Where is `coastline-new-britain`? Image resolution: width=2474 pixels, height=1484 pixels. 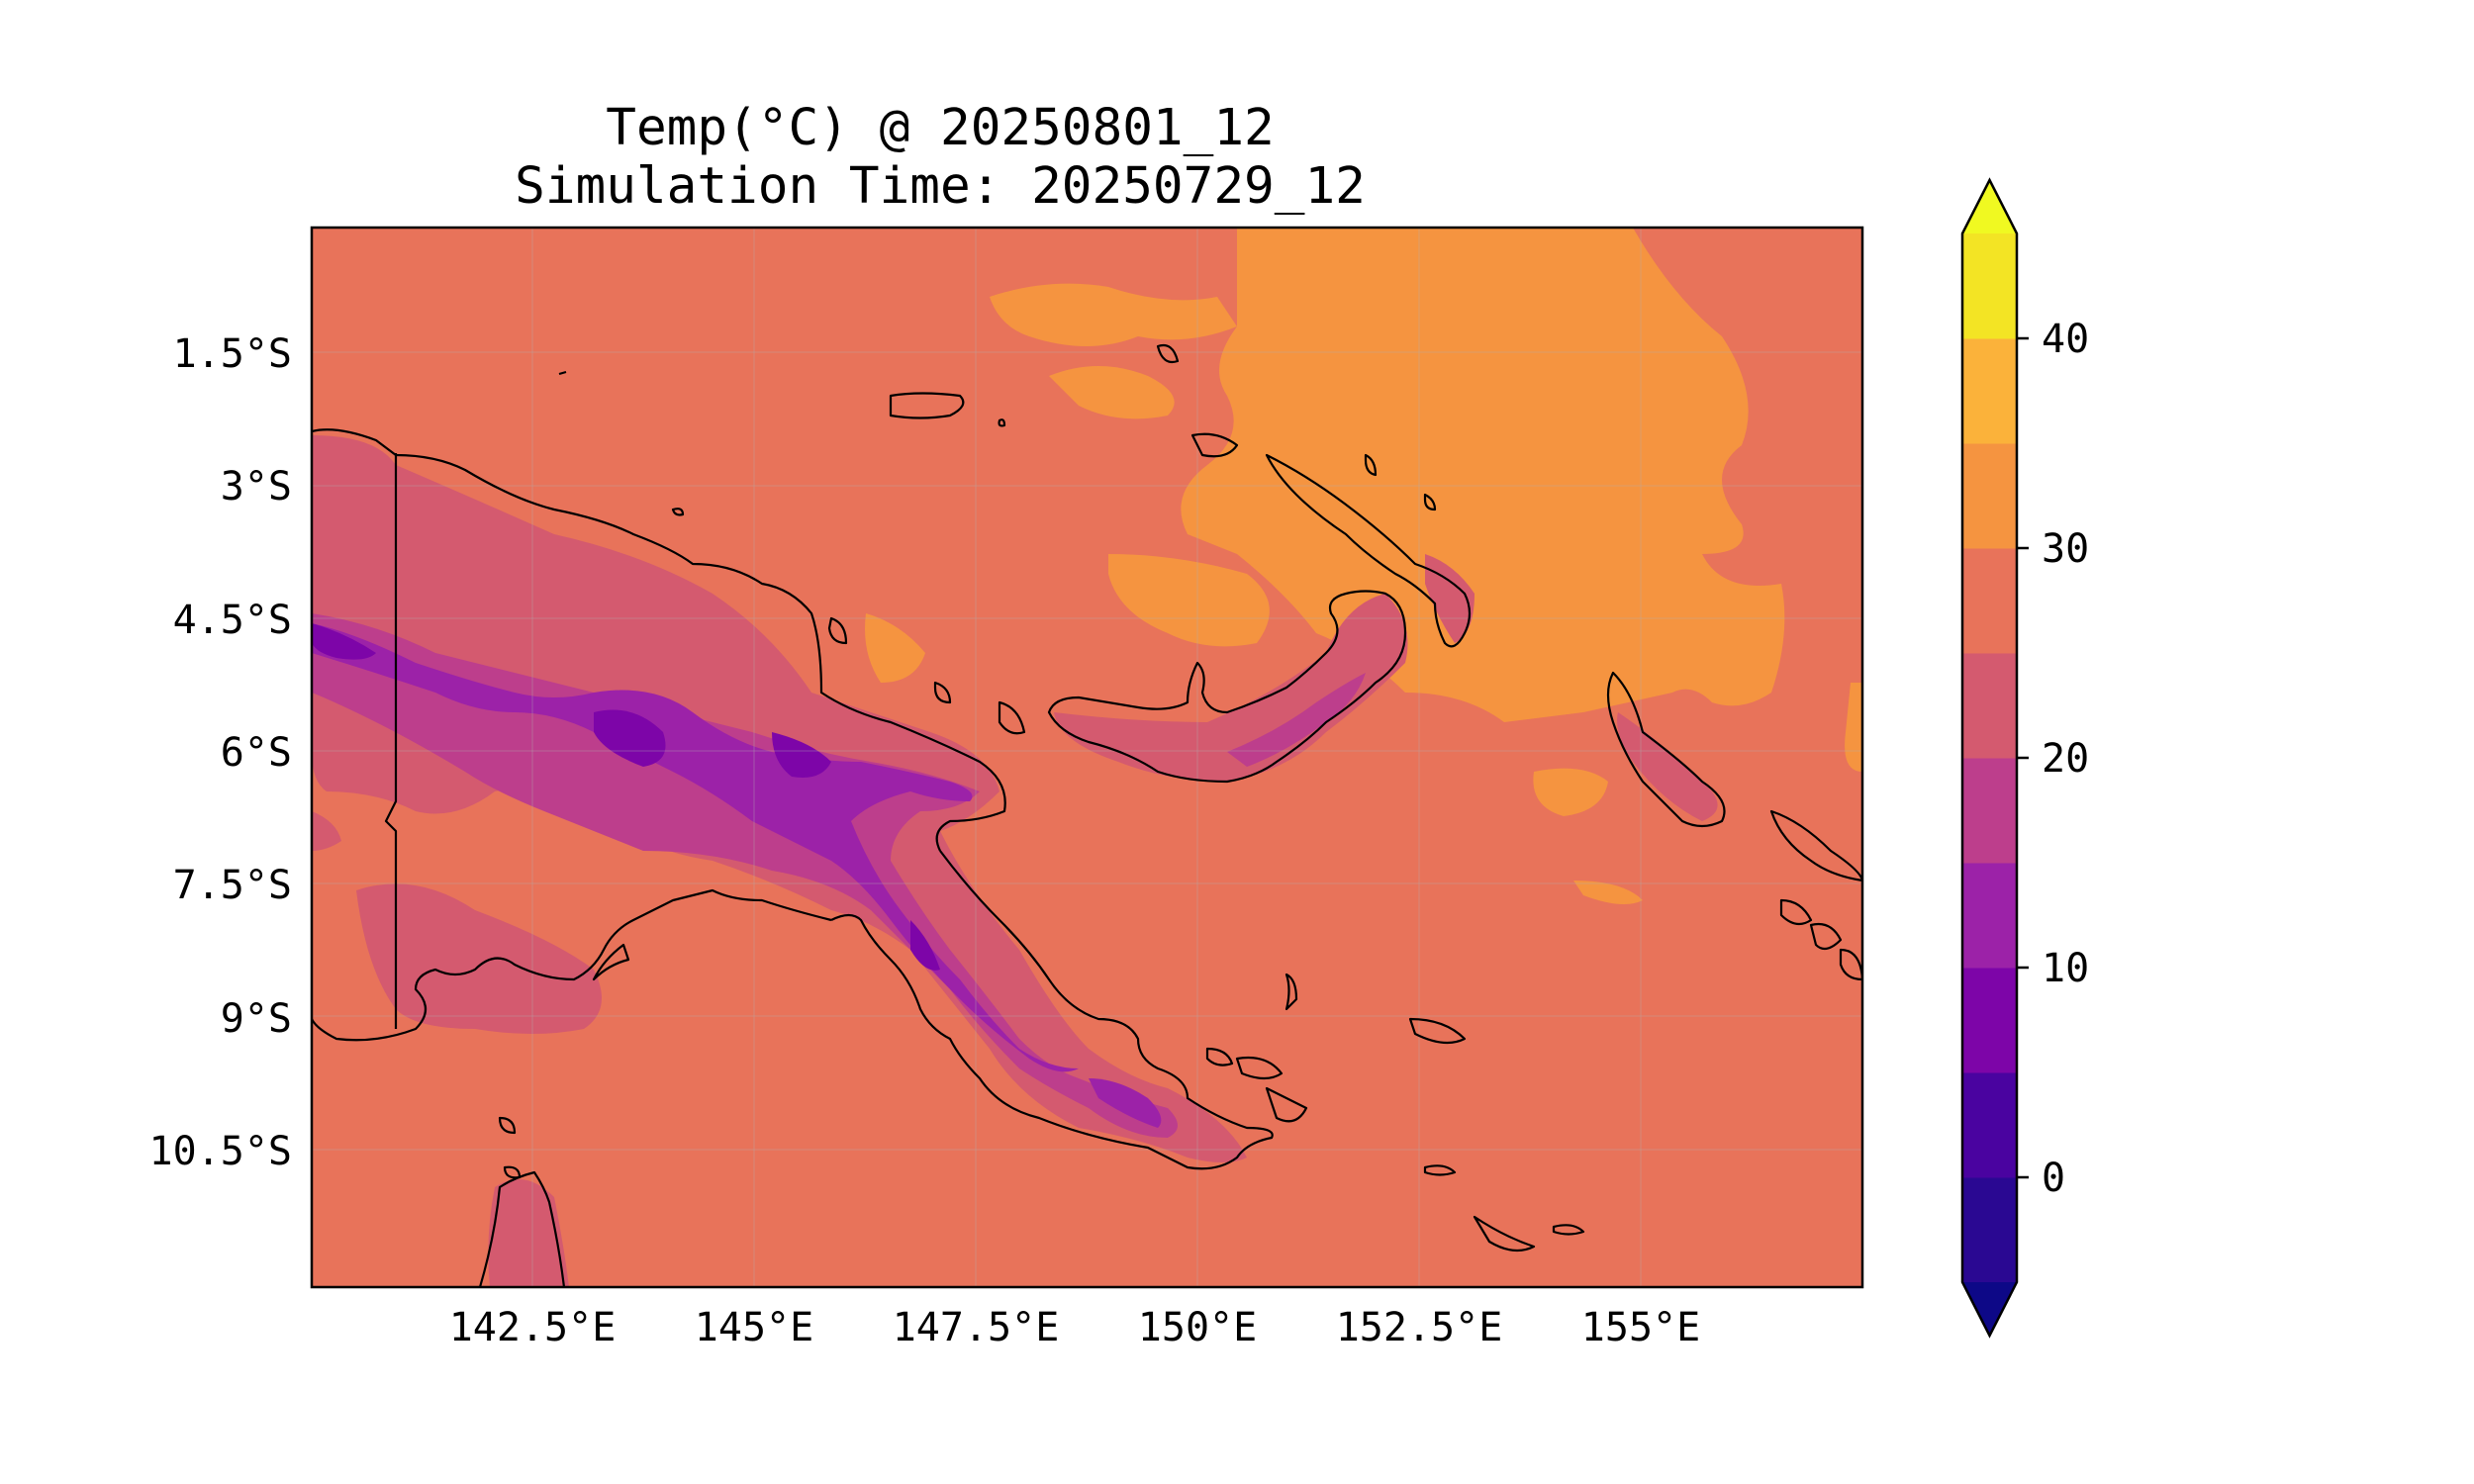
coastline-new-britain is located at coordinates (1227, 687).